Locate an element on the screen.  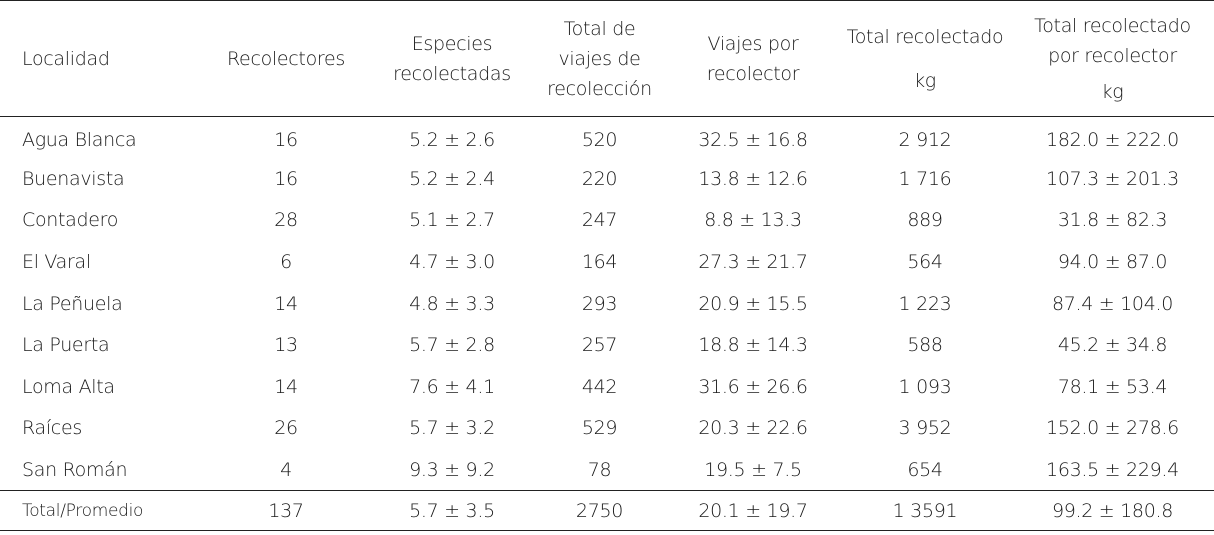
header-recolectores-line1: Recolectores is located at coordinates (286, 58).